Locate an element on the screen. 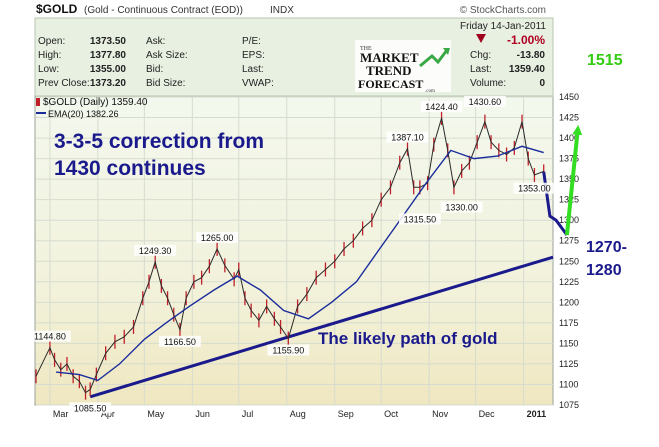 The image size is (659, 447). y-tick-label: 1275 is located at coordinates (569, 241).